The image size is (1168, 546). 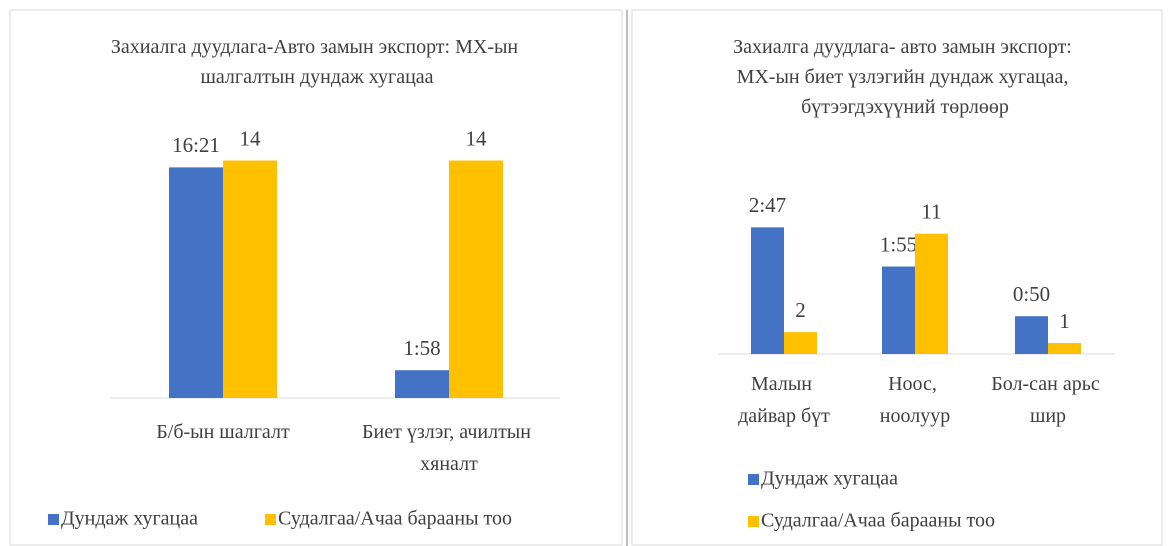 I want to click on value-label: 1:58, so click(x=421, y=348).